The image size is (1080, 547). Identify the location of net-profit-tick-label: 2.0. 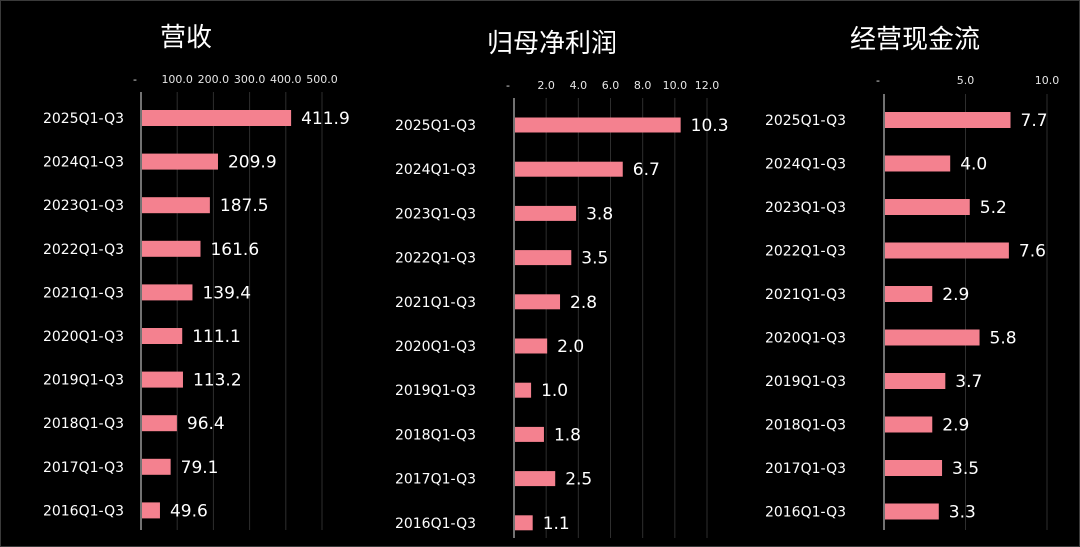
(546, 85).